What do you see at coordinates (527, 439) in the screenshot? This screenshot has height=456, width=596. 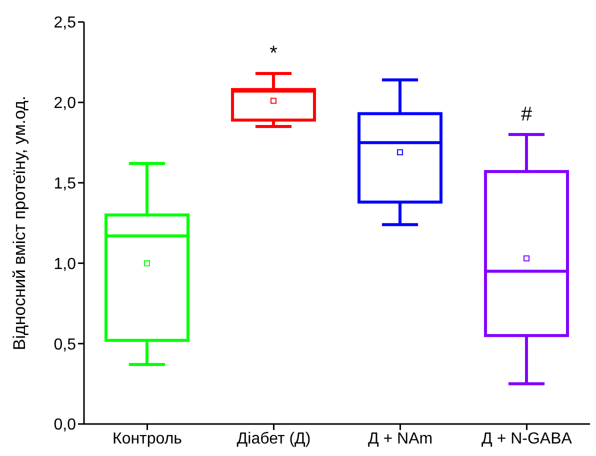 I see `x-tick-label: Д + N-GABA` at bounding box center [527, 439].